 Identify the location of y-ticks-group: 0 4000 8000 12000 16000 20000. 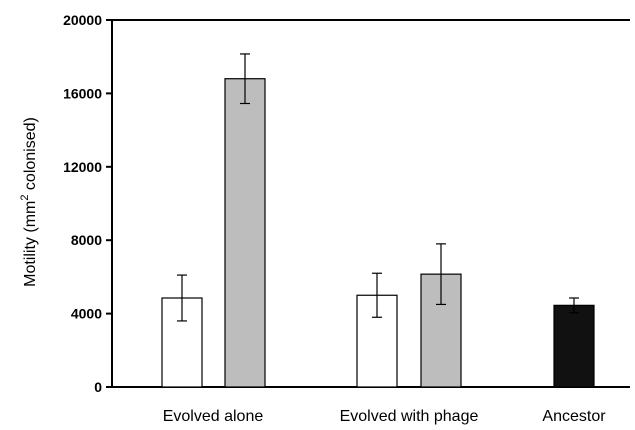
(87, 203).